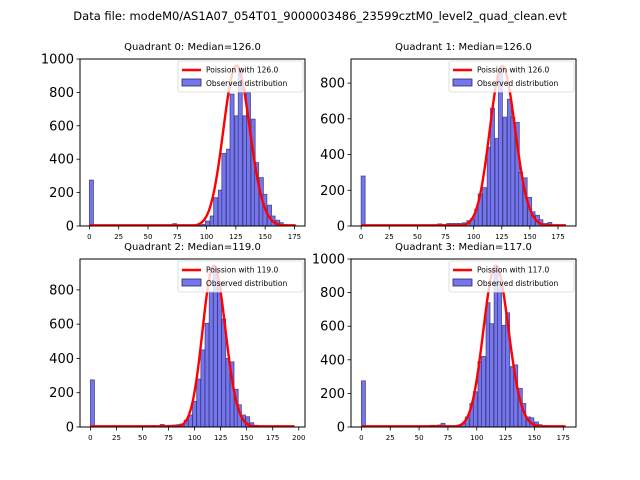  What do you see at coordinates (463, 47) in the screenshot?
I see `subplot-title: Quadrant 1: Median=126.0` at bounding box center [463, 47].